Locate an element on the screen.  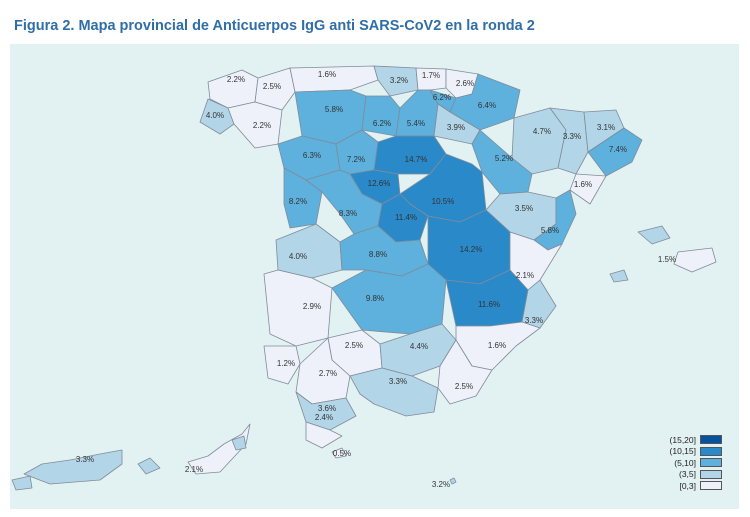
province-label: 8.3% is located at coordinates (348, 213).